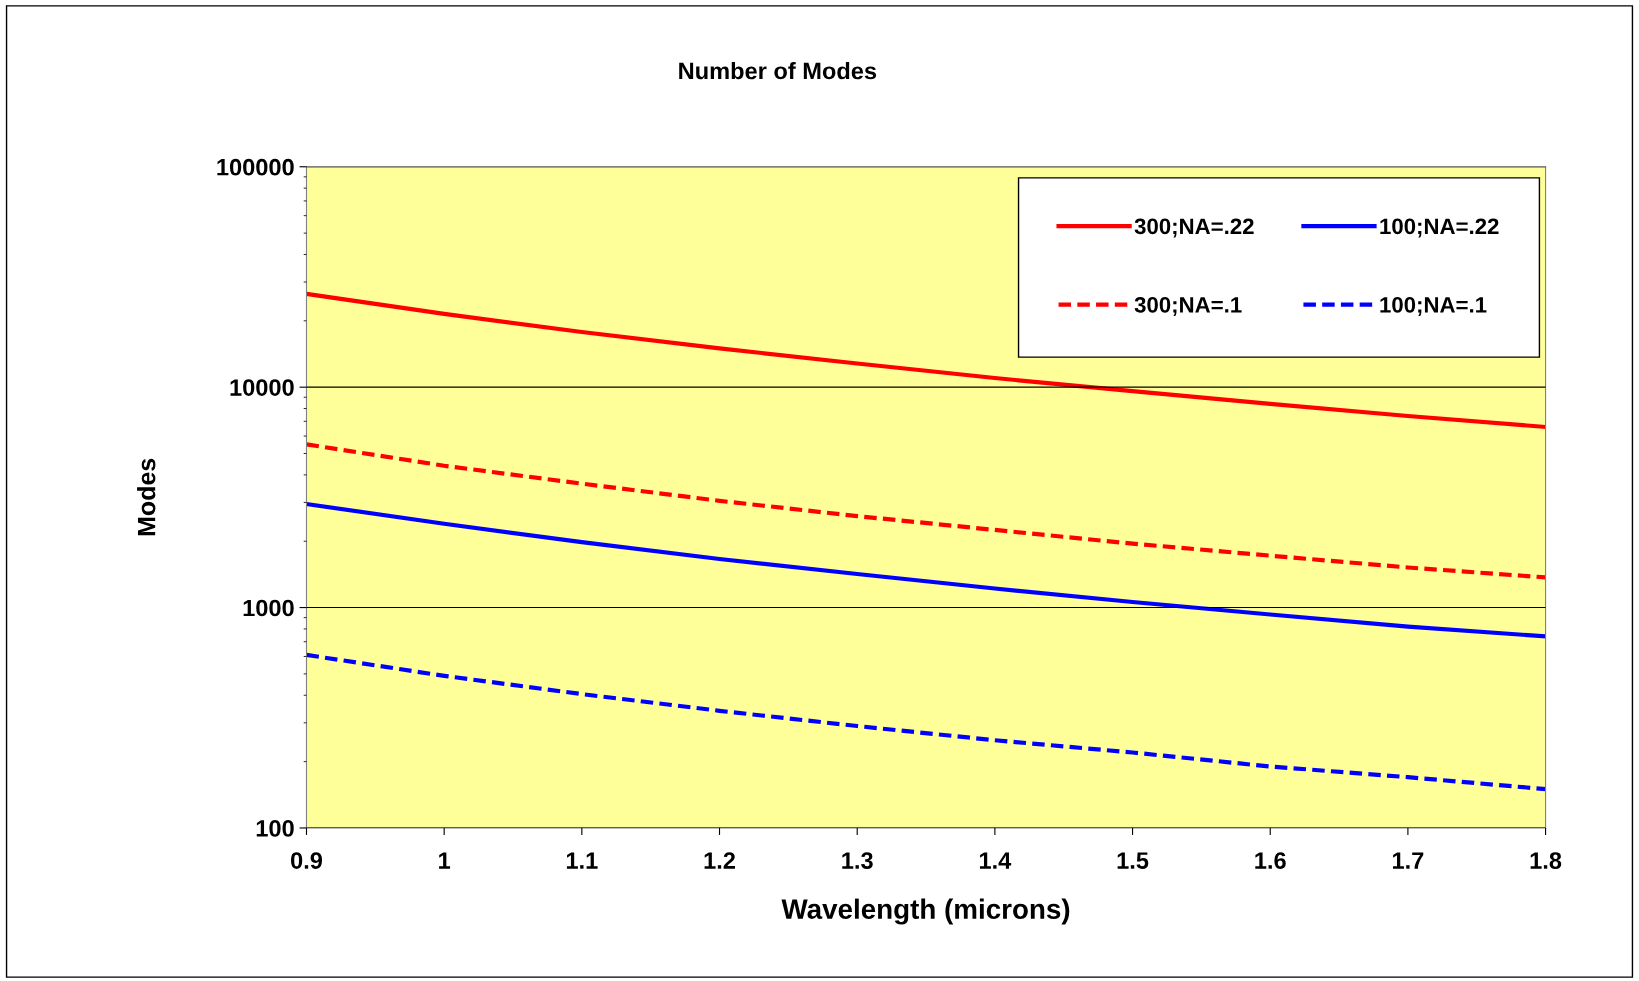 This screenshot has width=1639, height=981. What do you see at coordinates (268, 608) in the screenshot?
I see `y-tick-label: 1000` at bounding box center [268, 608].